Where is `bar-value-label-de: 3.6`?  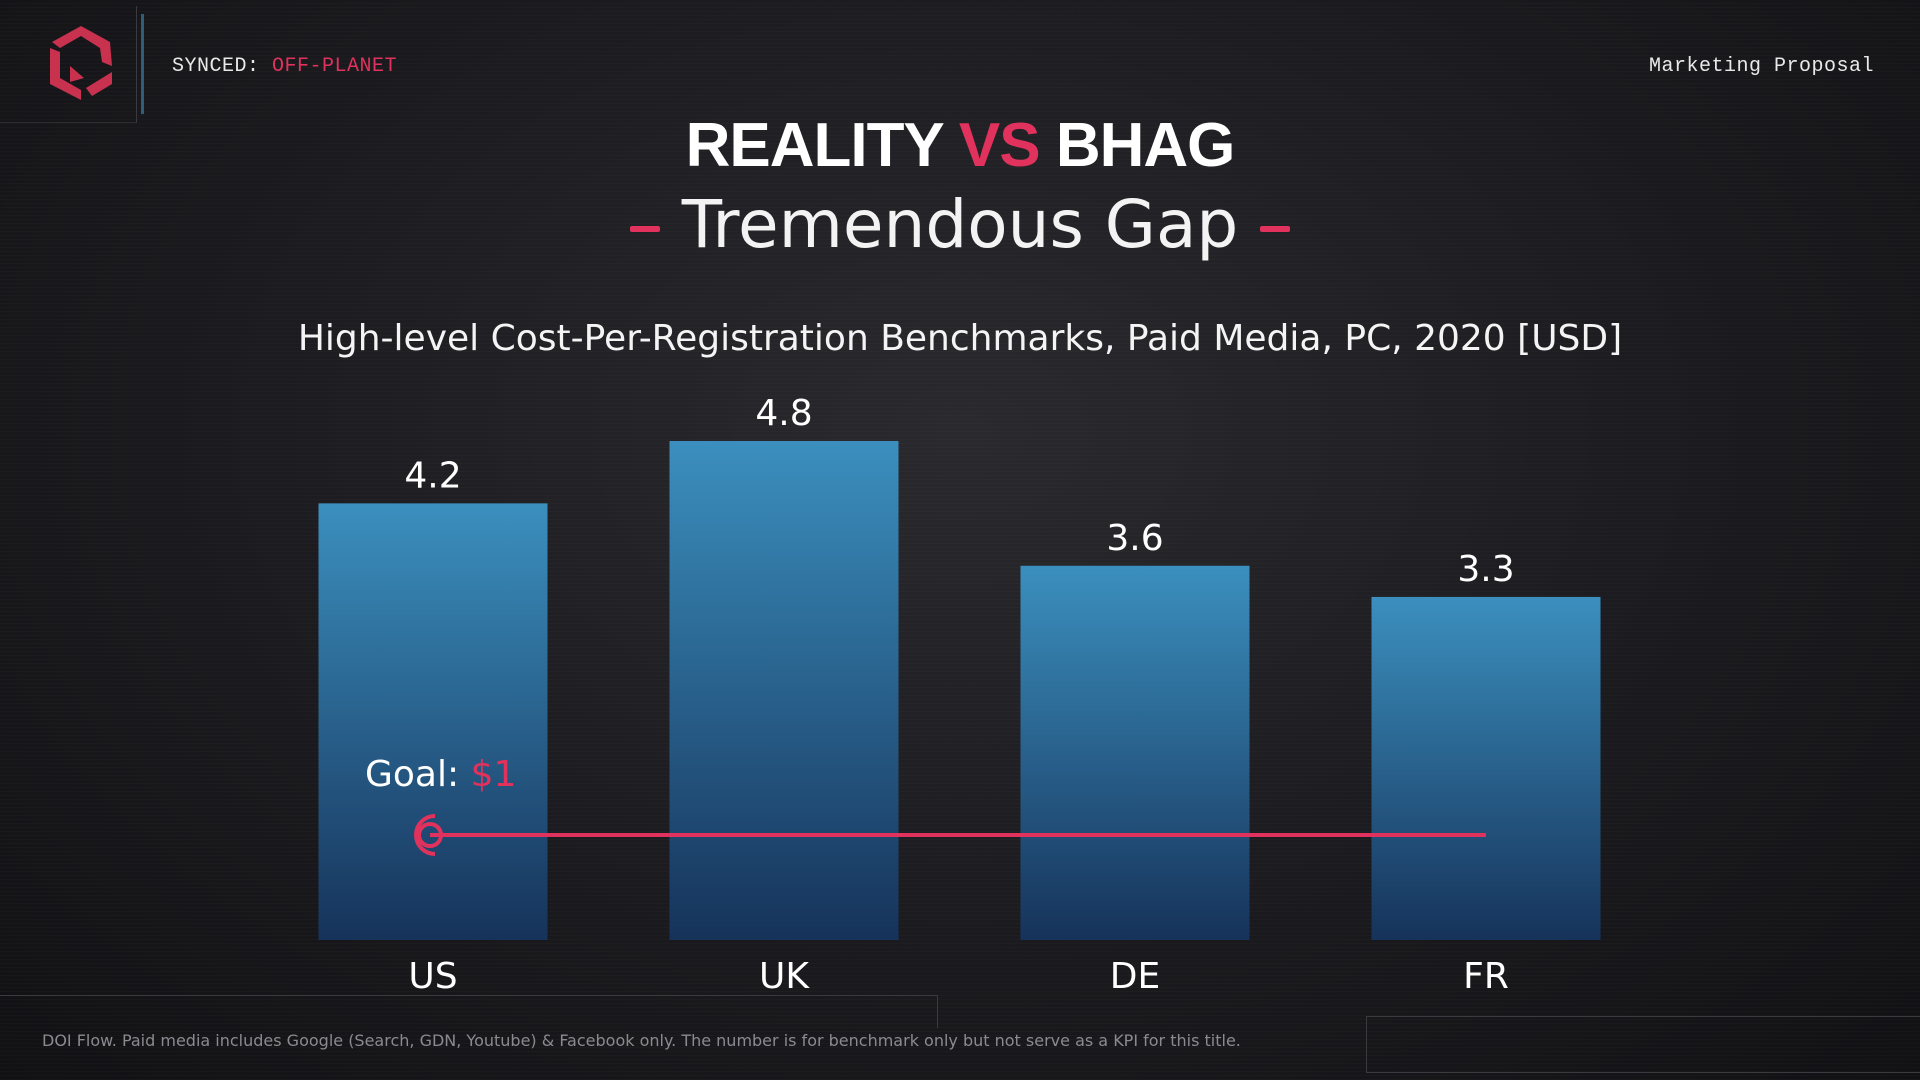
bar-value-label-de: 3.6 is located at coordinates (1134, 538).